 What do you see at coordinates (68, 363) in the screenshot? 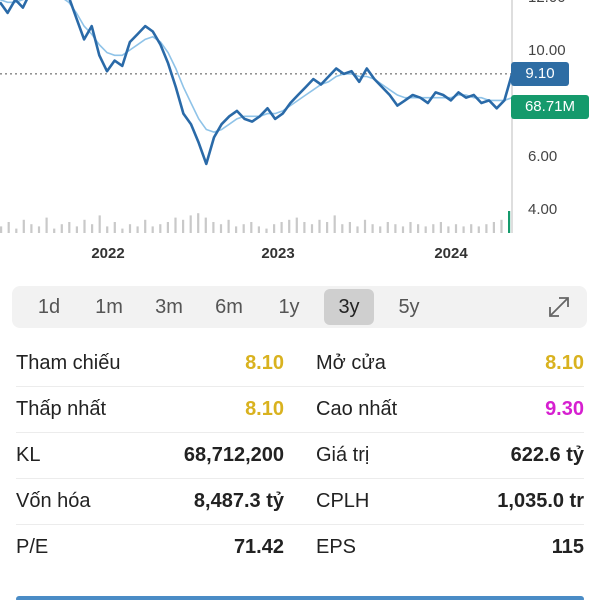
I see `reference-price-label: Tham chiếu` at bounding box center [68, 363].